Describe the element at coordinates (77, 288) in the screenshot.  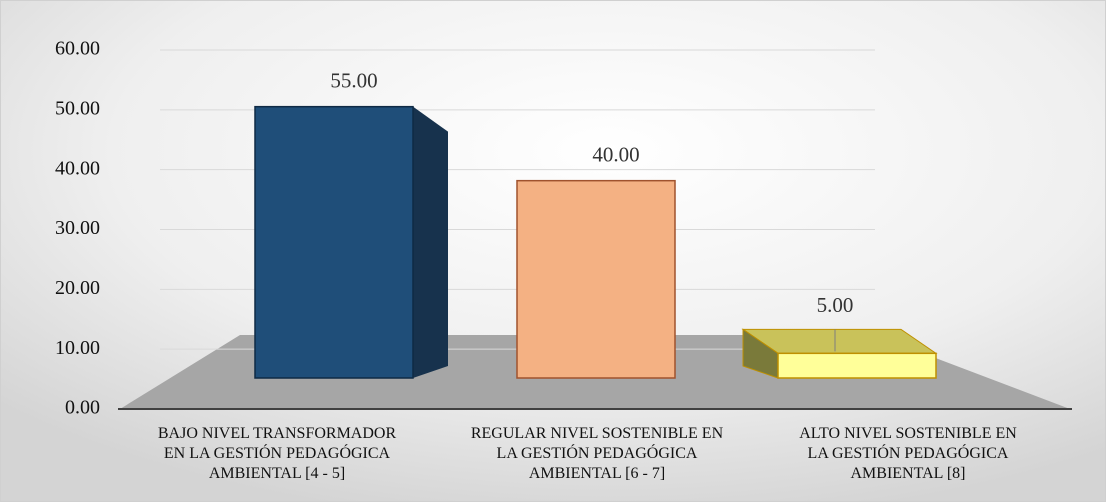
I see `y-tick-label: 20.00` at that location.